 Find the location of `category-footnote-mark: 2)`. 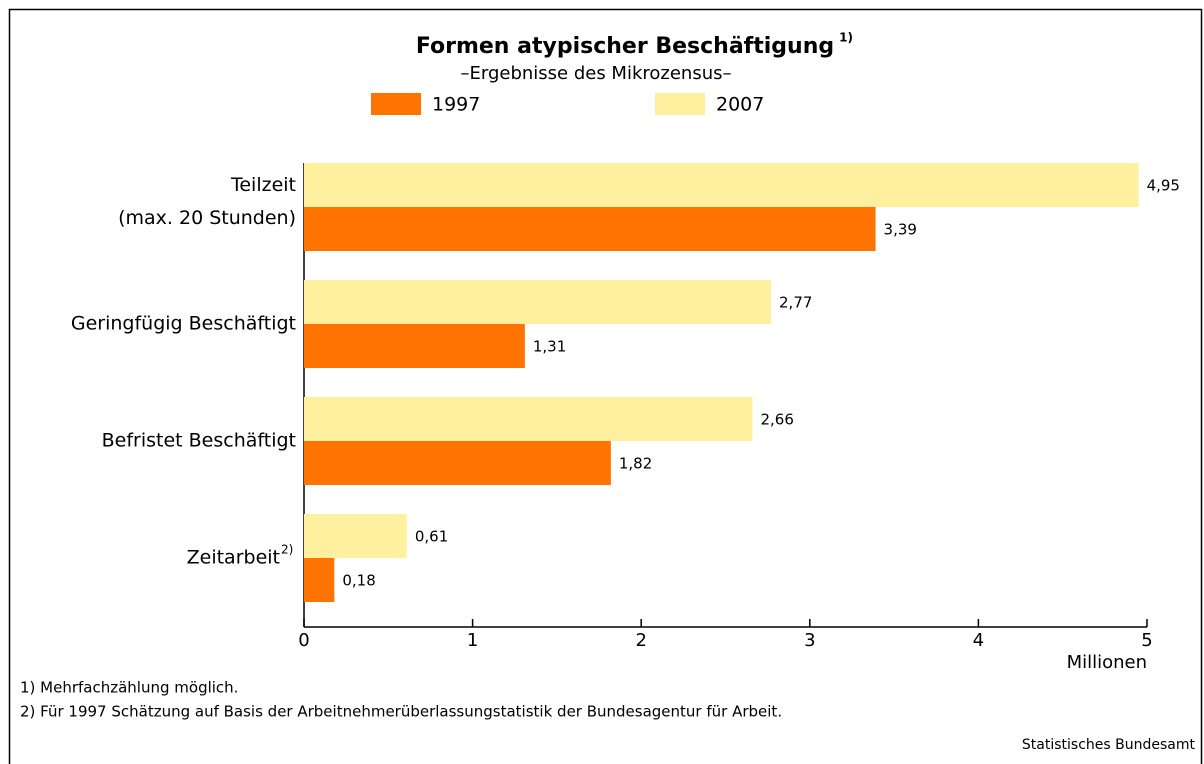

category-footnote-mark: 2) is located at coordinates (287, 550).